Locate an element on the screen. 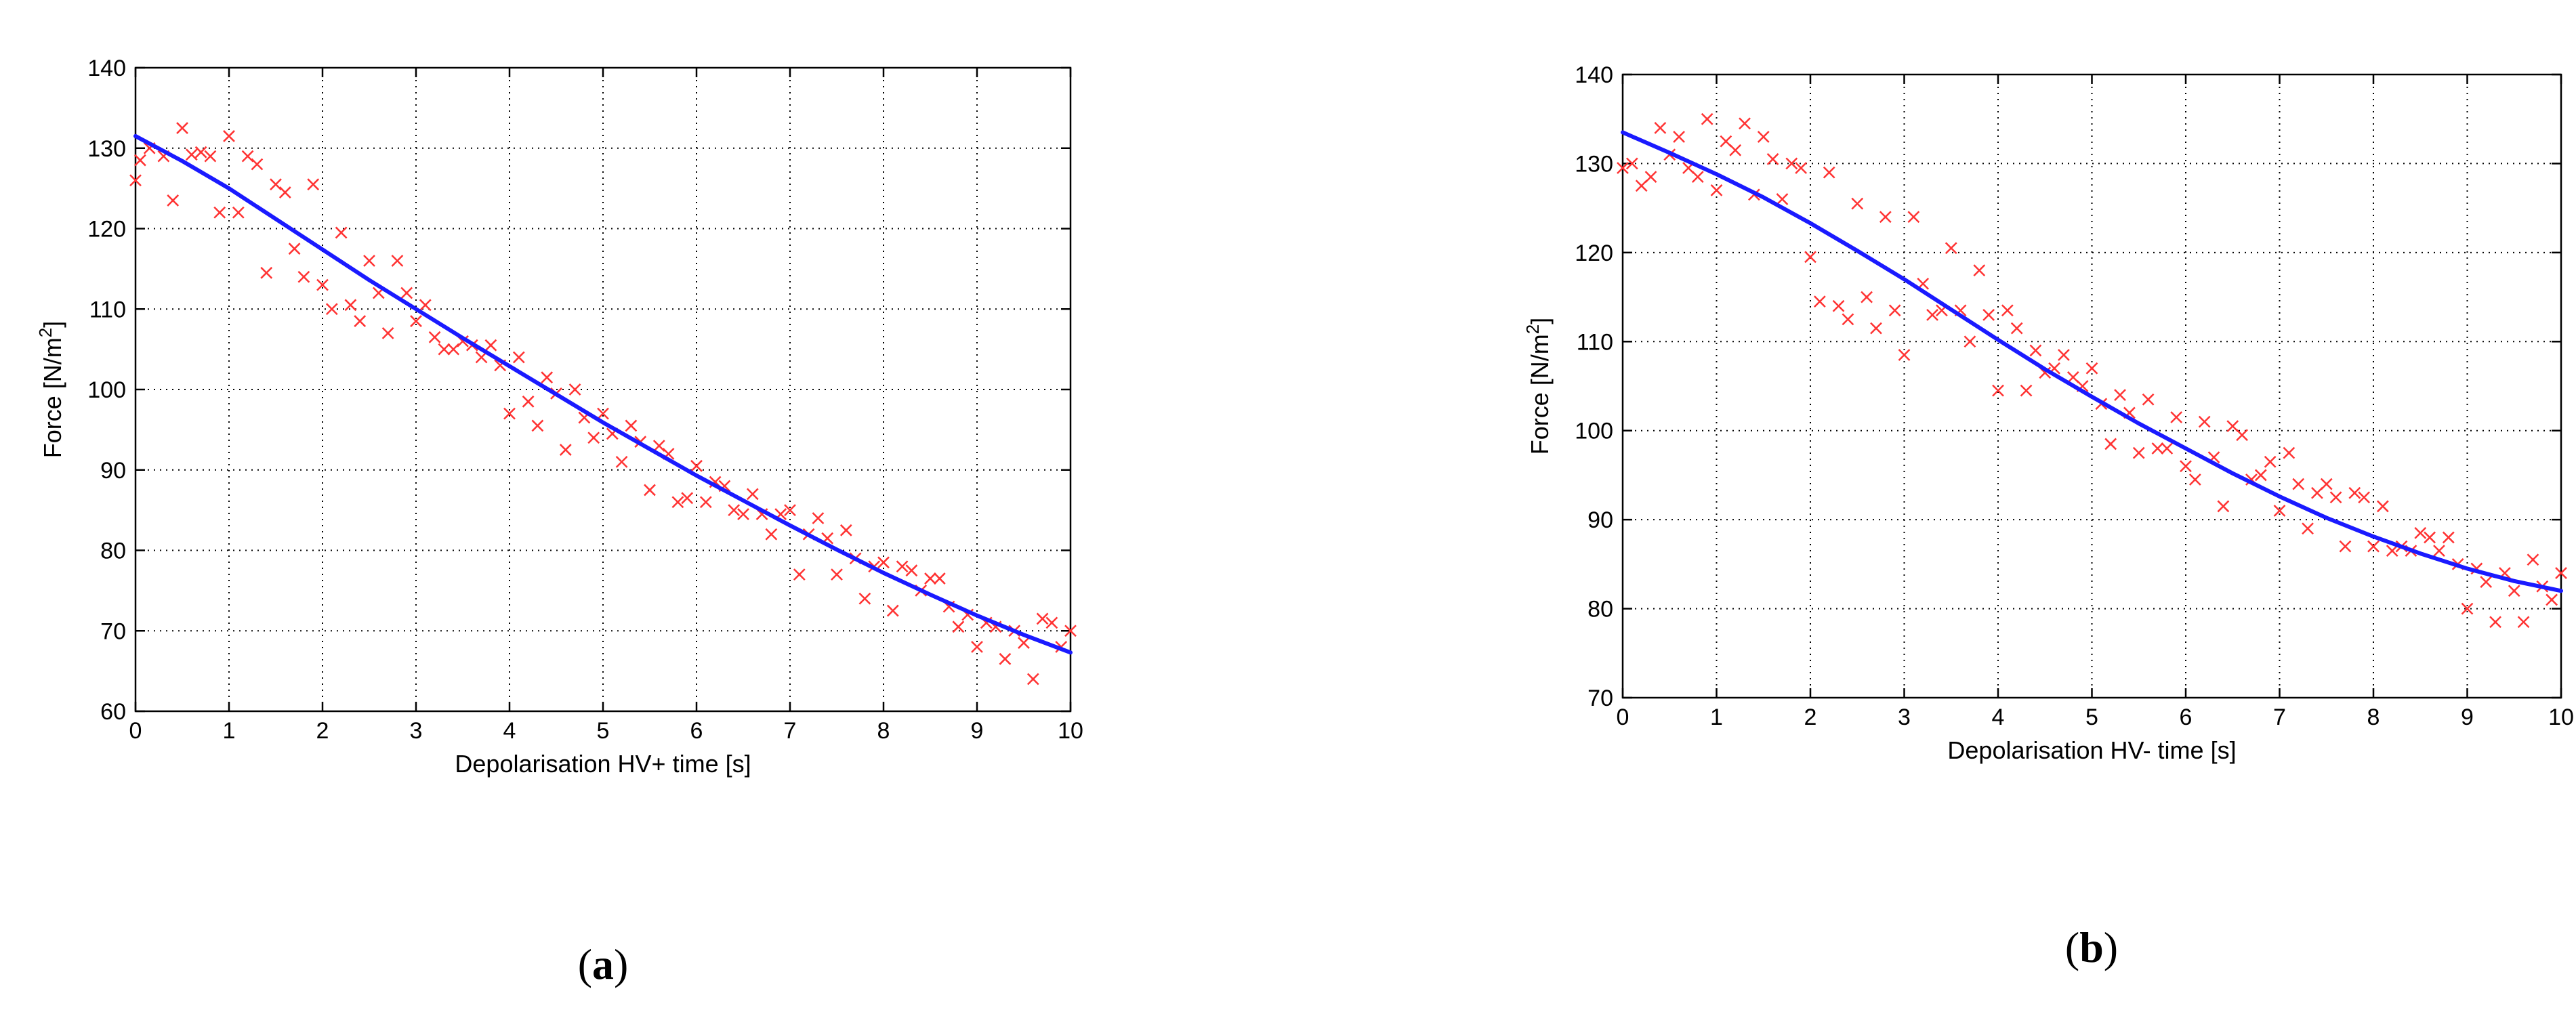  y-tick-label: 130 is located at coordinates (106, 149).